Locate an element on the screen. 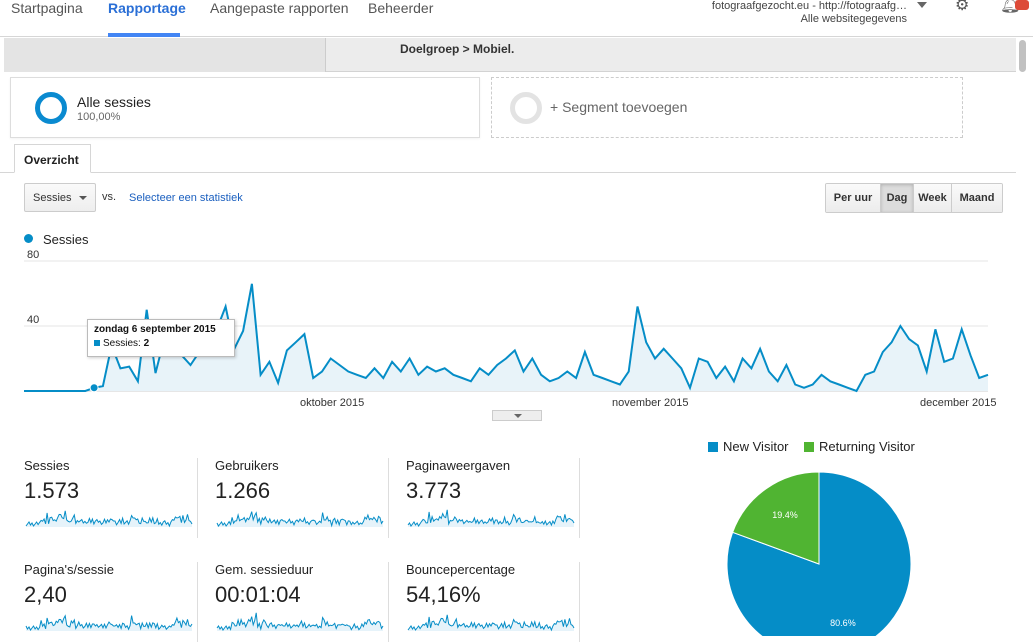  breadcrumb: Doelgroep > Mobiel. is located at coordinates (457, 49).